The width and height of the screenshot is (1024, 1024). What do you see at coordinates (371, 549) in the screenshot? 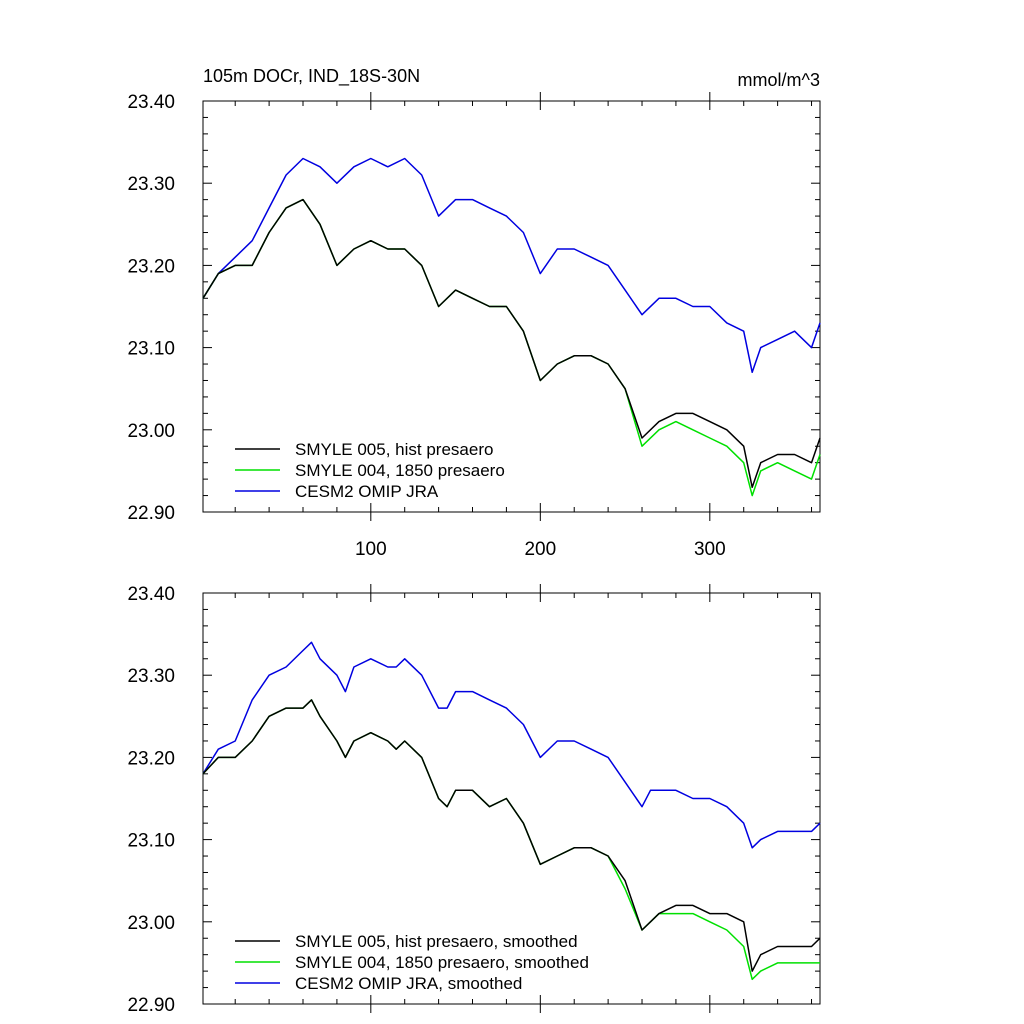
I see `x-tick-label: 100` at bounding box center [371, 549].